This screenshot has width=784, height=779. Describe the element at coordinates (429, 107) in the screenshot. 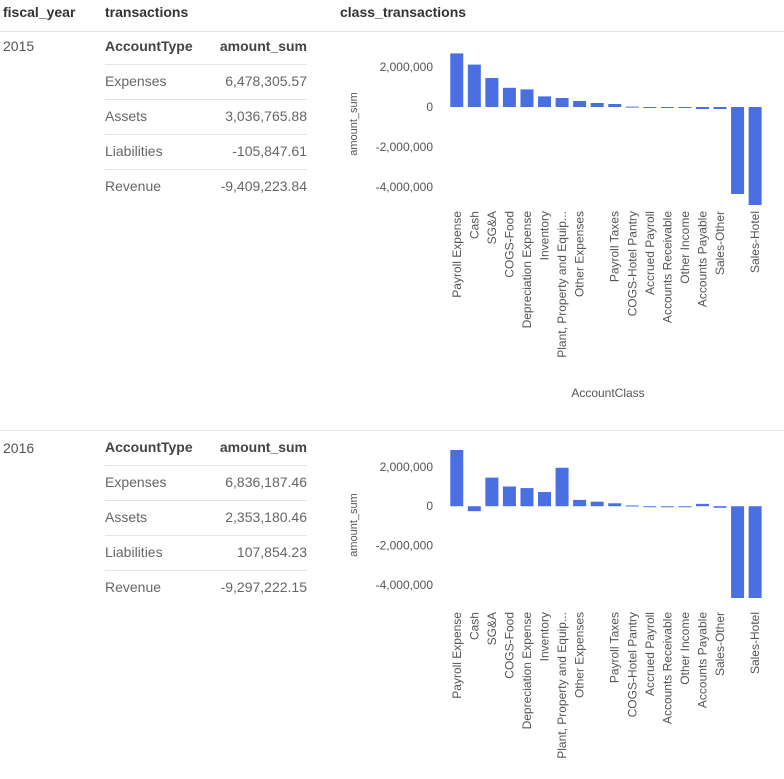

I see `y-tick-label: 0` at that location.